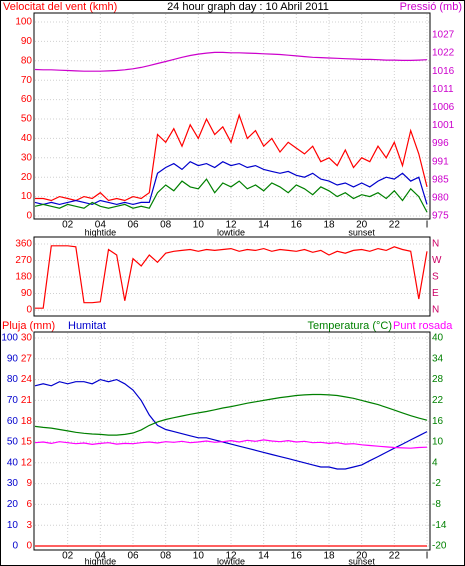 This screenshot has width=465, height=566. What do you see at coordinates (27, 338) in the screenshot?
I see `y3-tick-label: 30` at bounding box center [27, 338].